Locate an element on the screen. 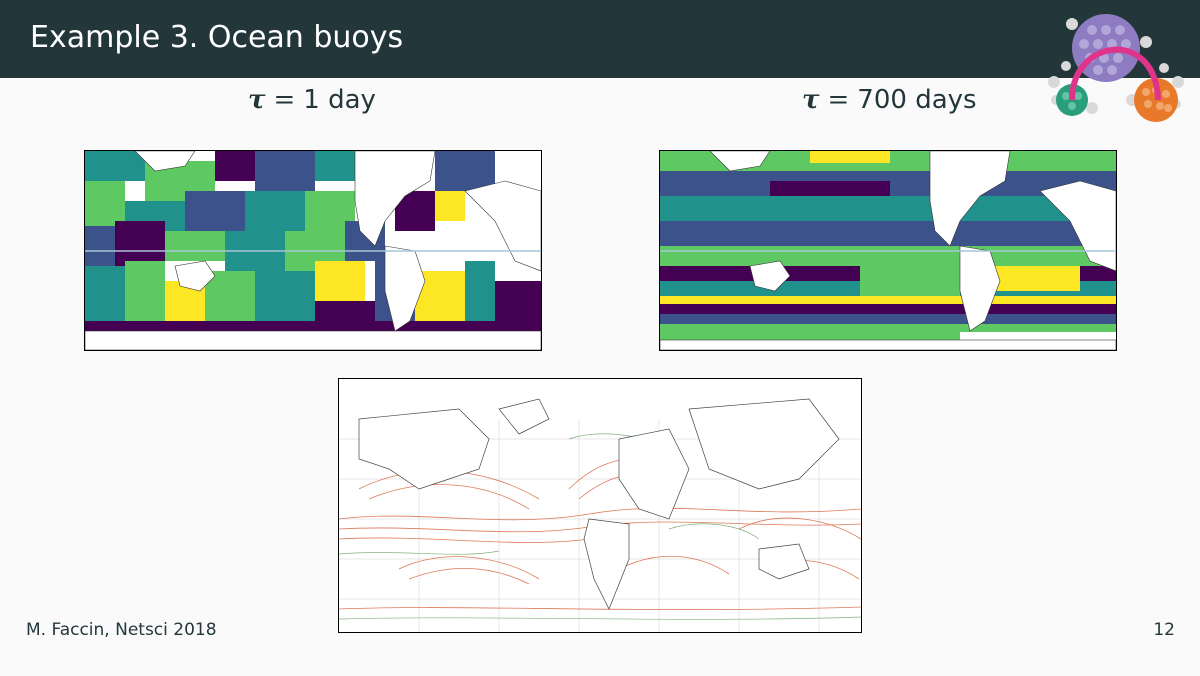 The image size is (1200, 676). tau-value: 1 is located at coordinates (311, 100).